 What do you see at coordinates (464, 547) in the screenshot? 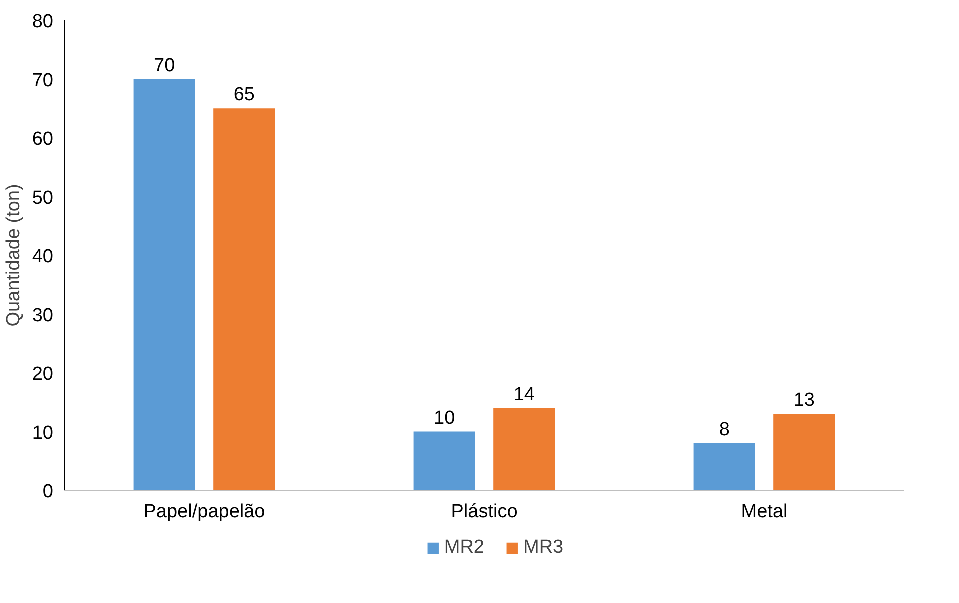
I see `legend-label: MR2` at bounding box center [464, 547].